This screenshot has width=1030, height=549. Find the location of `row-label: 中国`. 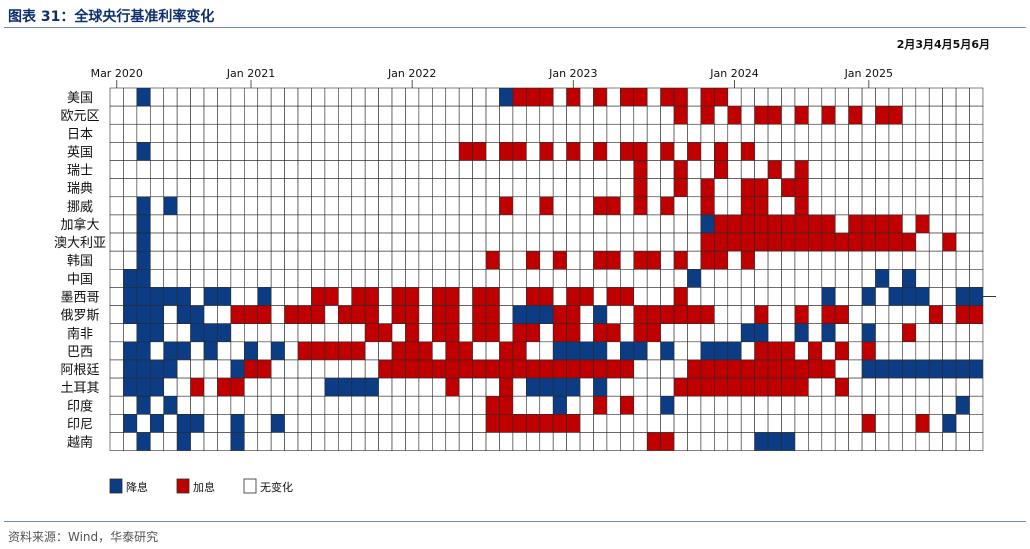

row-label: 中国 is located at coordinates (80, 279).